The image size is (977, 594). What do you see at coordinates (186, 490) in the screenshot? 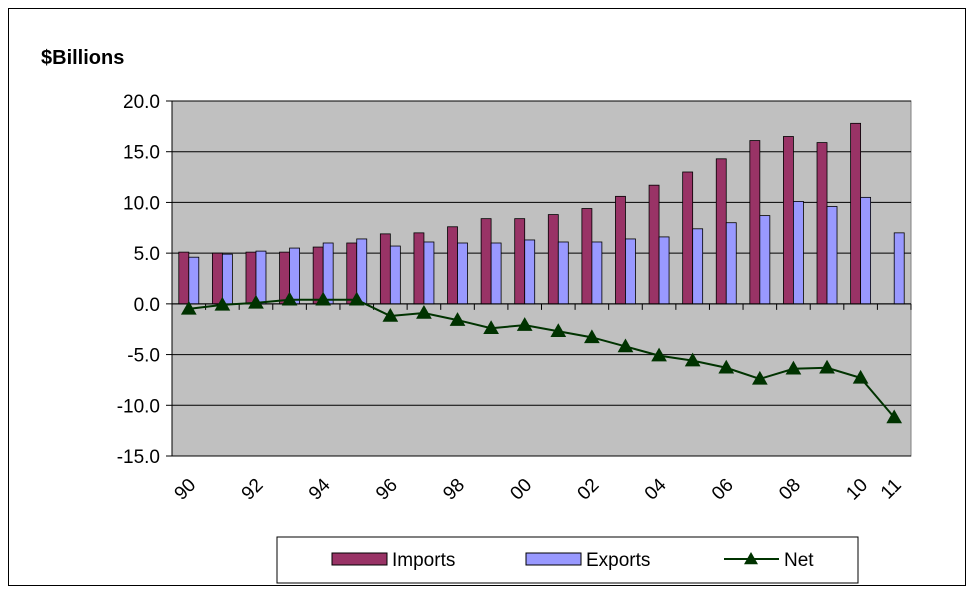
I see `x-tick-label: 90` at bounding box center [186, 490].